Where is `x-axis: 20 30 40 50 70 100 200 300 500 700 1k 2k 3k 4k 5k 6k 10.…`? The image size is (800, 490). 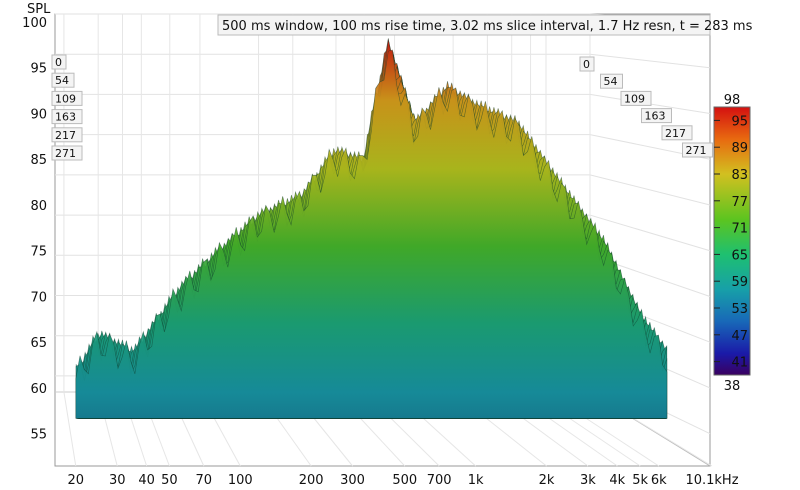
x-axis: 20 30 40 50 70 100 200 300 500 700 1k 2k 3k 4k 5k 6k 10.… is located at coordinates (402, 480).